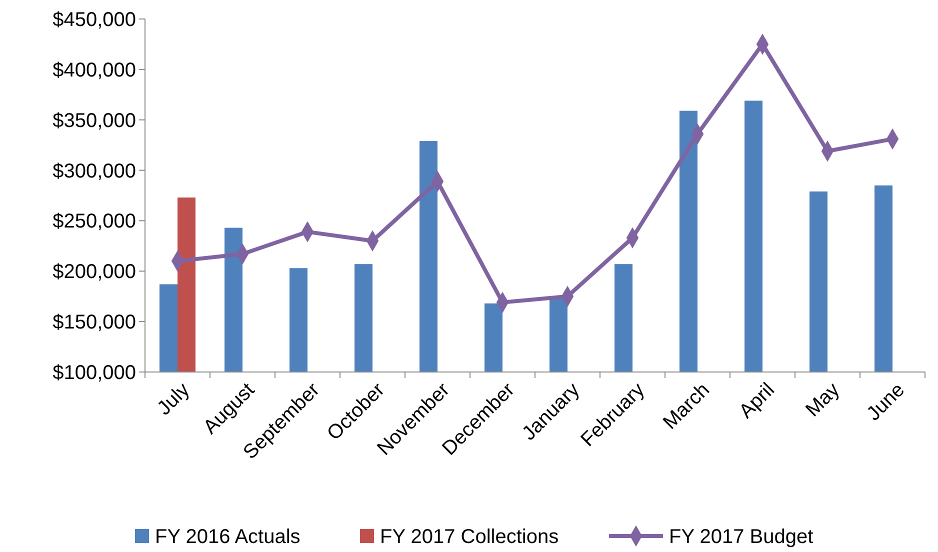 The image size is (938, 552). Describe the element at coordinates (94, 20) in the screenshot. I see `y-tick-label: $450,000` at that location.